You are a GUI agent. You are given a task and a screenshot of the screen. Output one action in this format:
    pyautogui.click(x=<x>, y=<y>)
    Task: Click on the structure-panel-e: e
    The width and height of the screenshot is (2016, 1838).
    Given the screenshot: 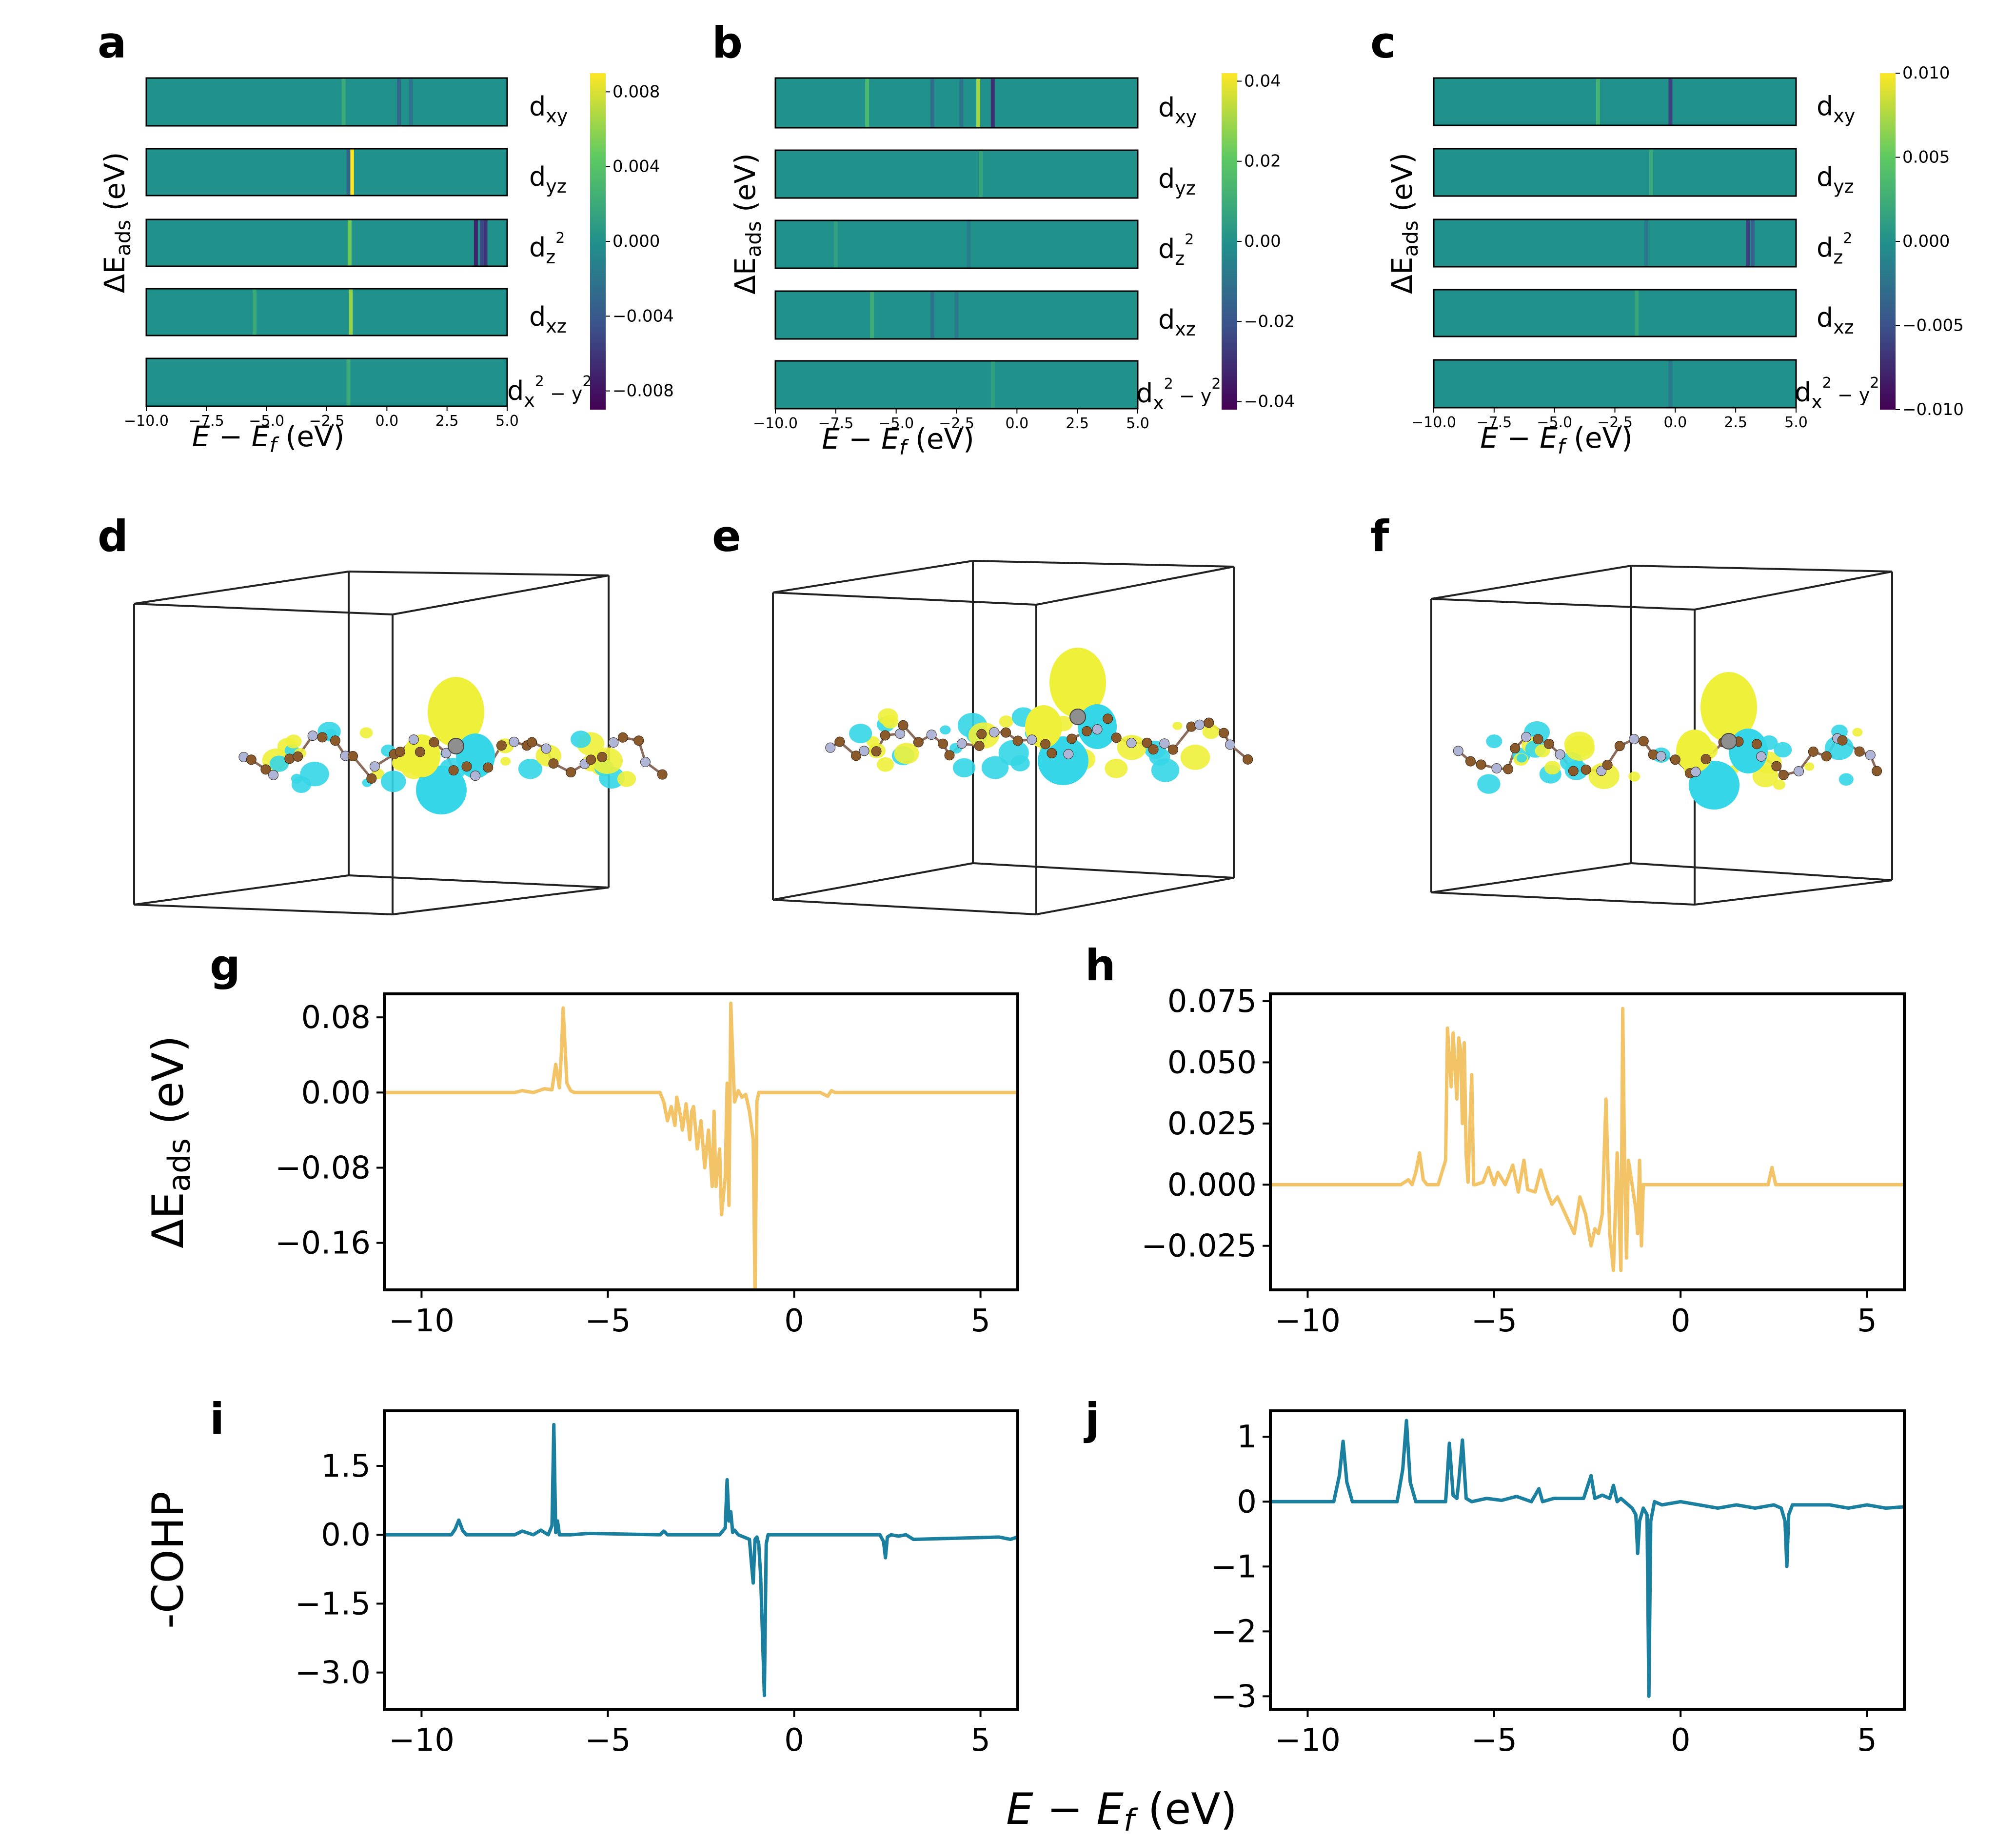 What is the action you would take?
    pyautogui.click(x=983, y=713)
    